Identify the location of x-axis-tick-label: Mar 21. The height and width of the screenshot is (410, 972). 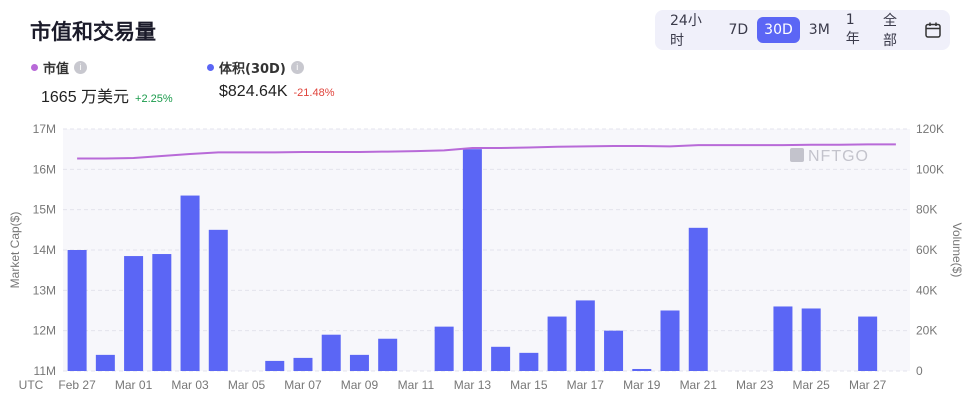
(699, 385).